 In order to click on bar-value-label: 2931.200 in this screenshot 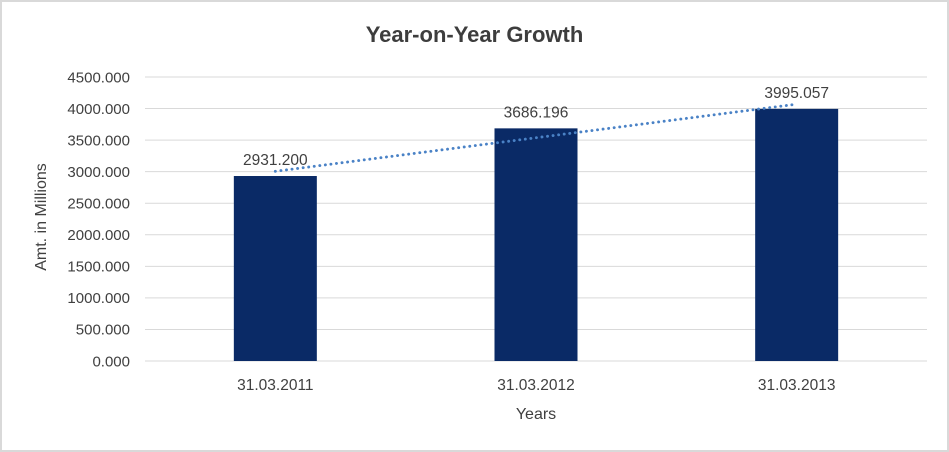, I will do `click(275, 160)`.